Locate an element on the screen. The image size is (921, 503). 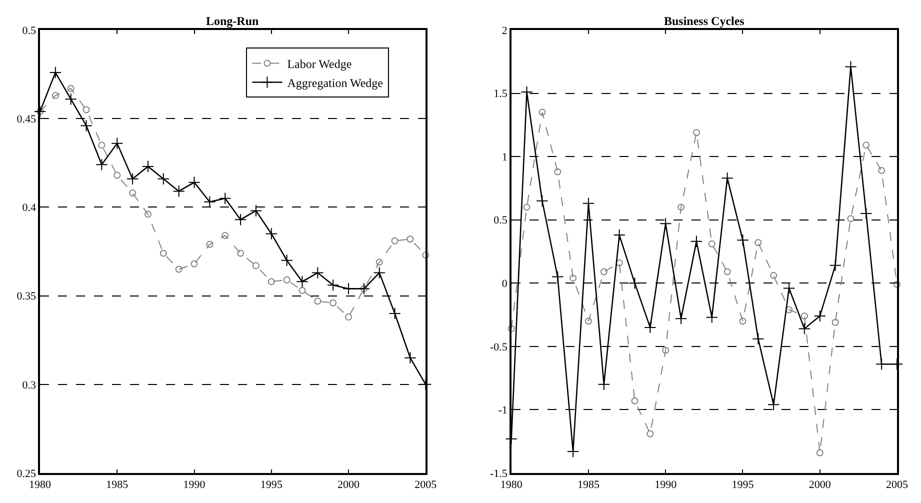
chart-title: Business Cycles is located at coordinates (704, 21).